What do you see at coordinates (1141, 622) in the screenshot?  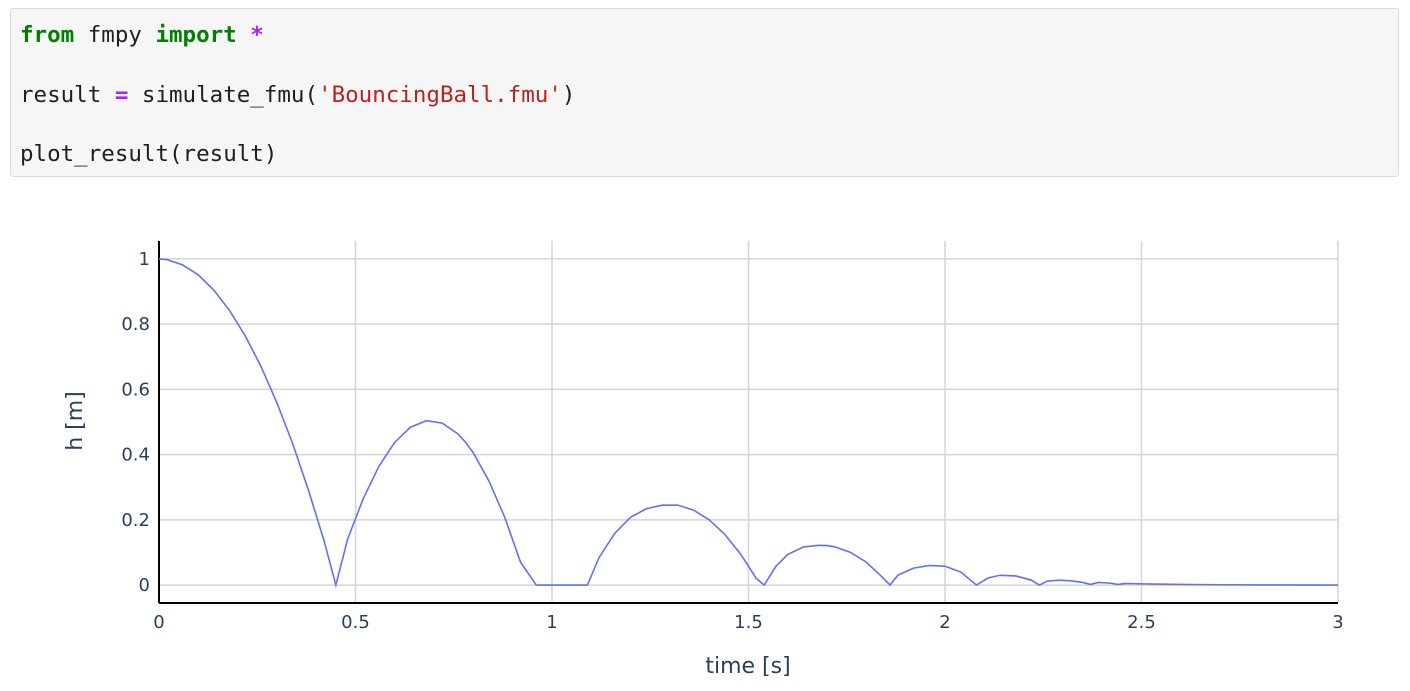 I see `x-tick-label: 2.5` at bounding box center [1141, 622].